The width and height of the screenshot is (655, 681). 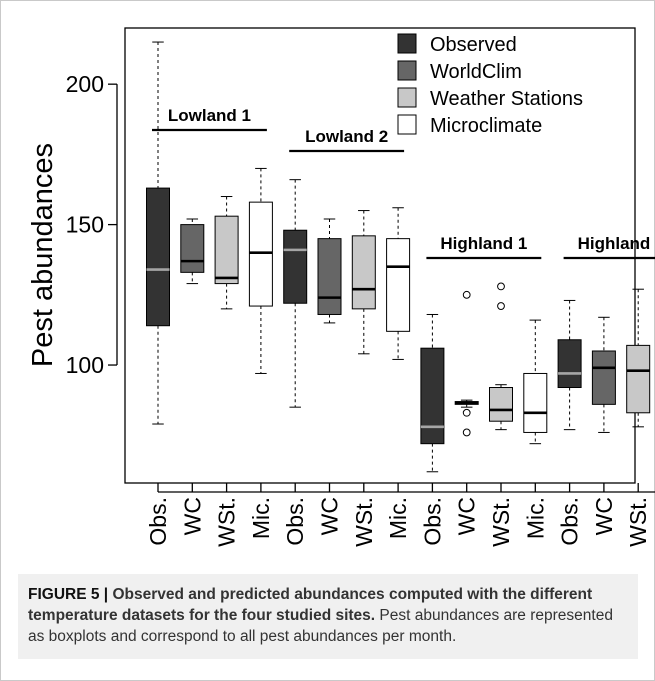 What do you see at coordinates (85, 365) in the screenshot?
I see `y-tick-label: 100` at bounding box center [85, 365].